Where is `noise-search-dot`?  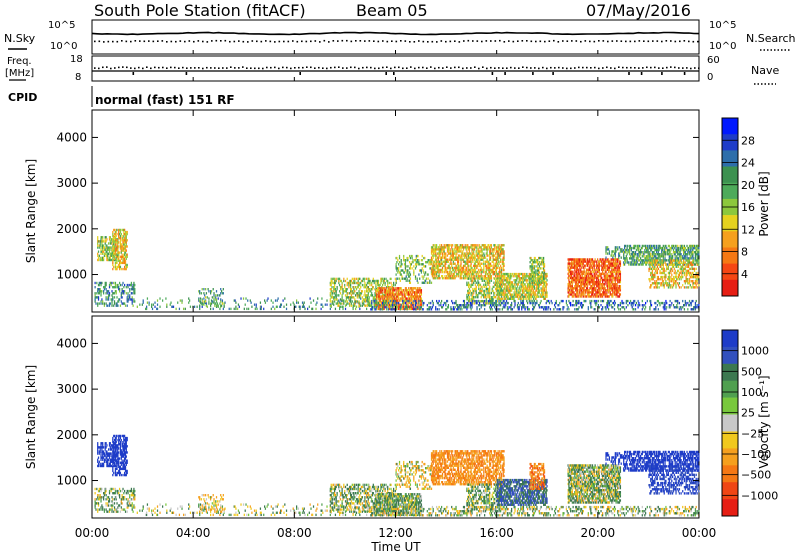
noise-search-dot is located at coordinates (432, 41).